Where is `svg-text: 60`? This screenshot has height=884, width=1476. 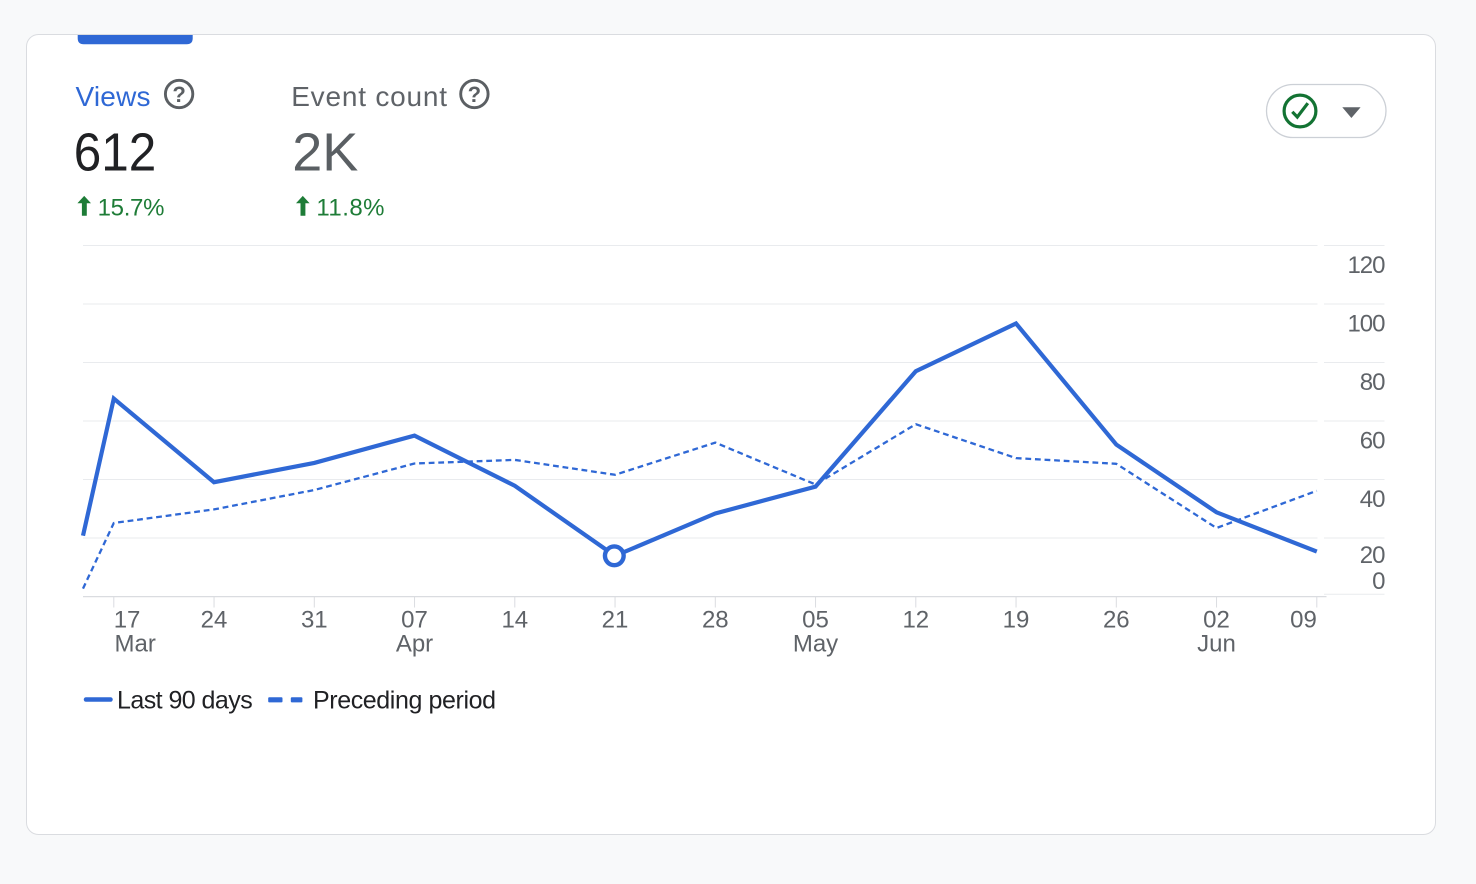
svg-text: 60 is located at coordinates (1372, 441).